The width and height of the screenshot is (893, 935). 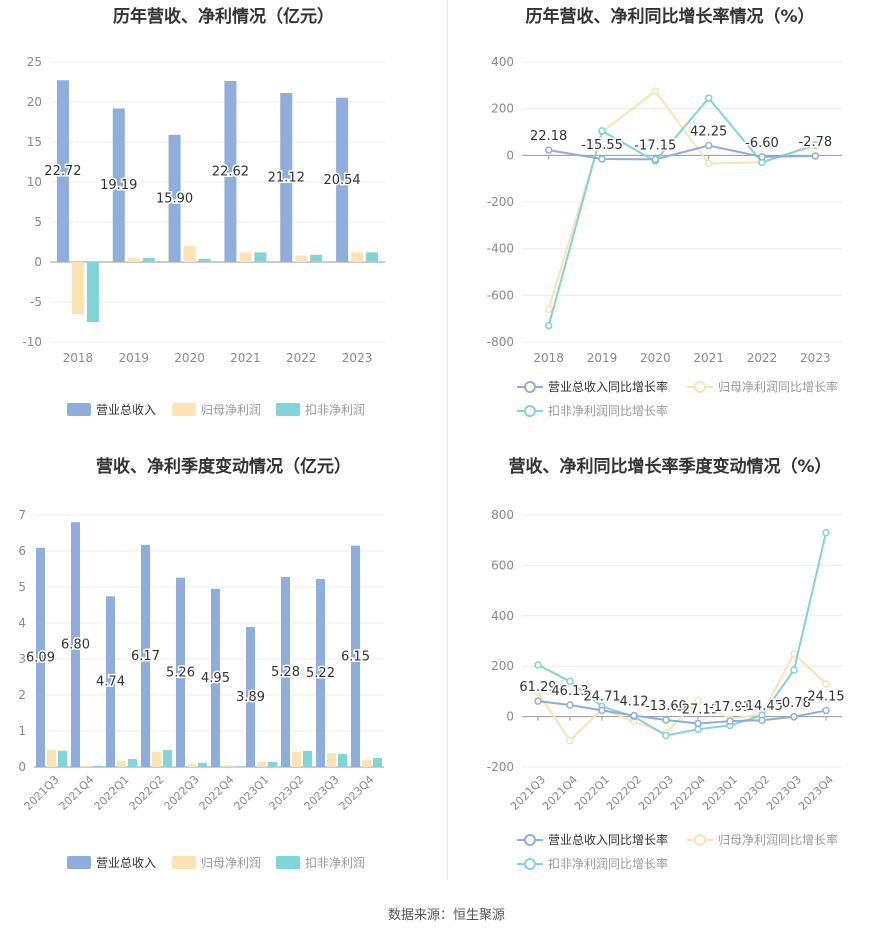 What do you see at coordinates (62, 171) in the screenshot?
I see `data-label: 22.72` at bounding box center [62, 171].